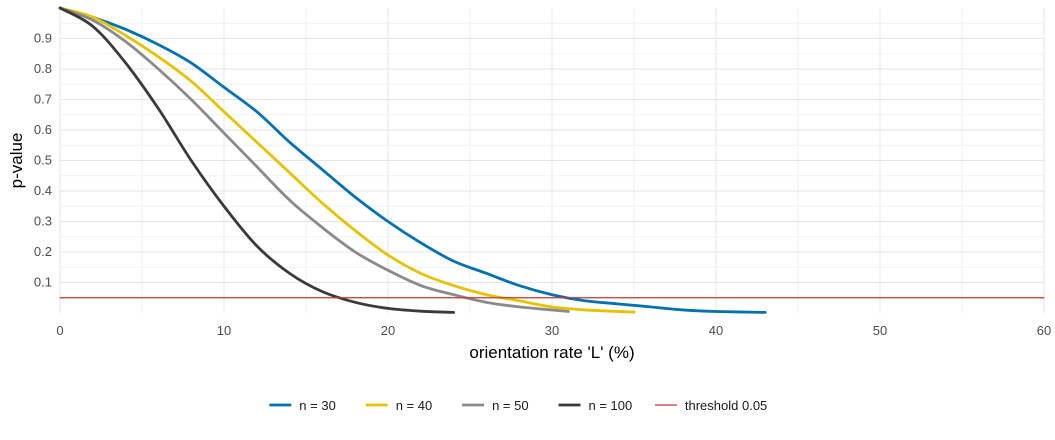 The height and width of the screenshot is (440, 1055). What do you see at coordinates (43, 68) in the screenshot?
I see `y-tick-label: 0.8` at bounding box center [43, 68].